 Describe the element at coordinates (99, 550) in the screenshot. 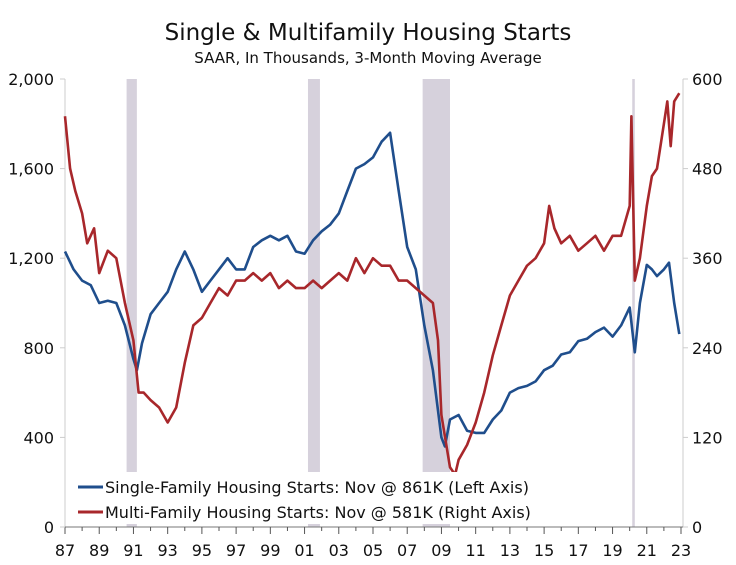

I see `x-tick-label: 89` at that location.